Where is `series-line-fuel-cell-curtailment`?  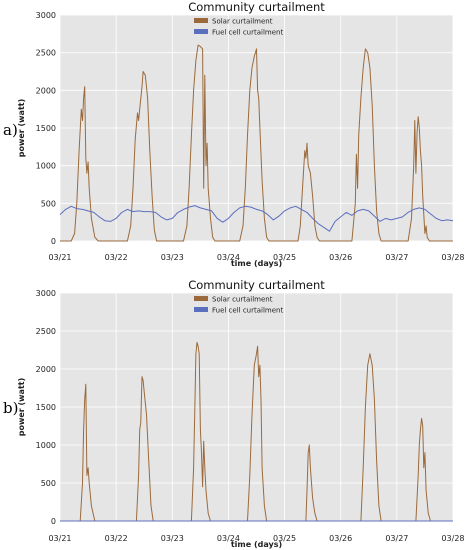 series-line-fuel-cell-curtailment is located at coordinates (256, 218).